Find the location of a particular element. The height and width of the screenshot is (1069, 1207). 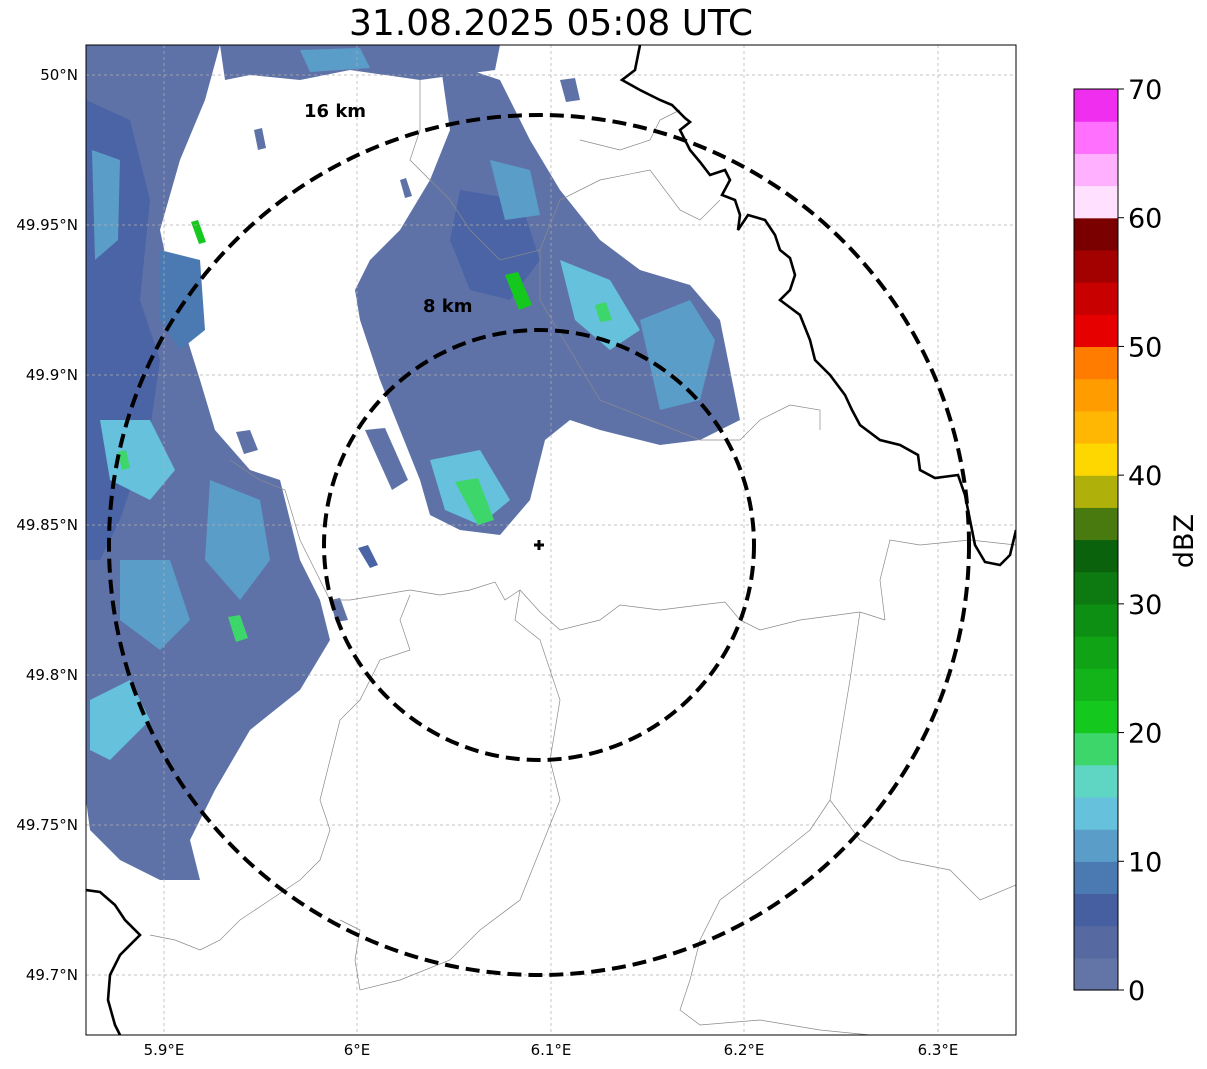

lon-label-6-3: 6.3°E is located at coordinates (938, 1050).